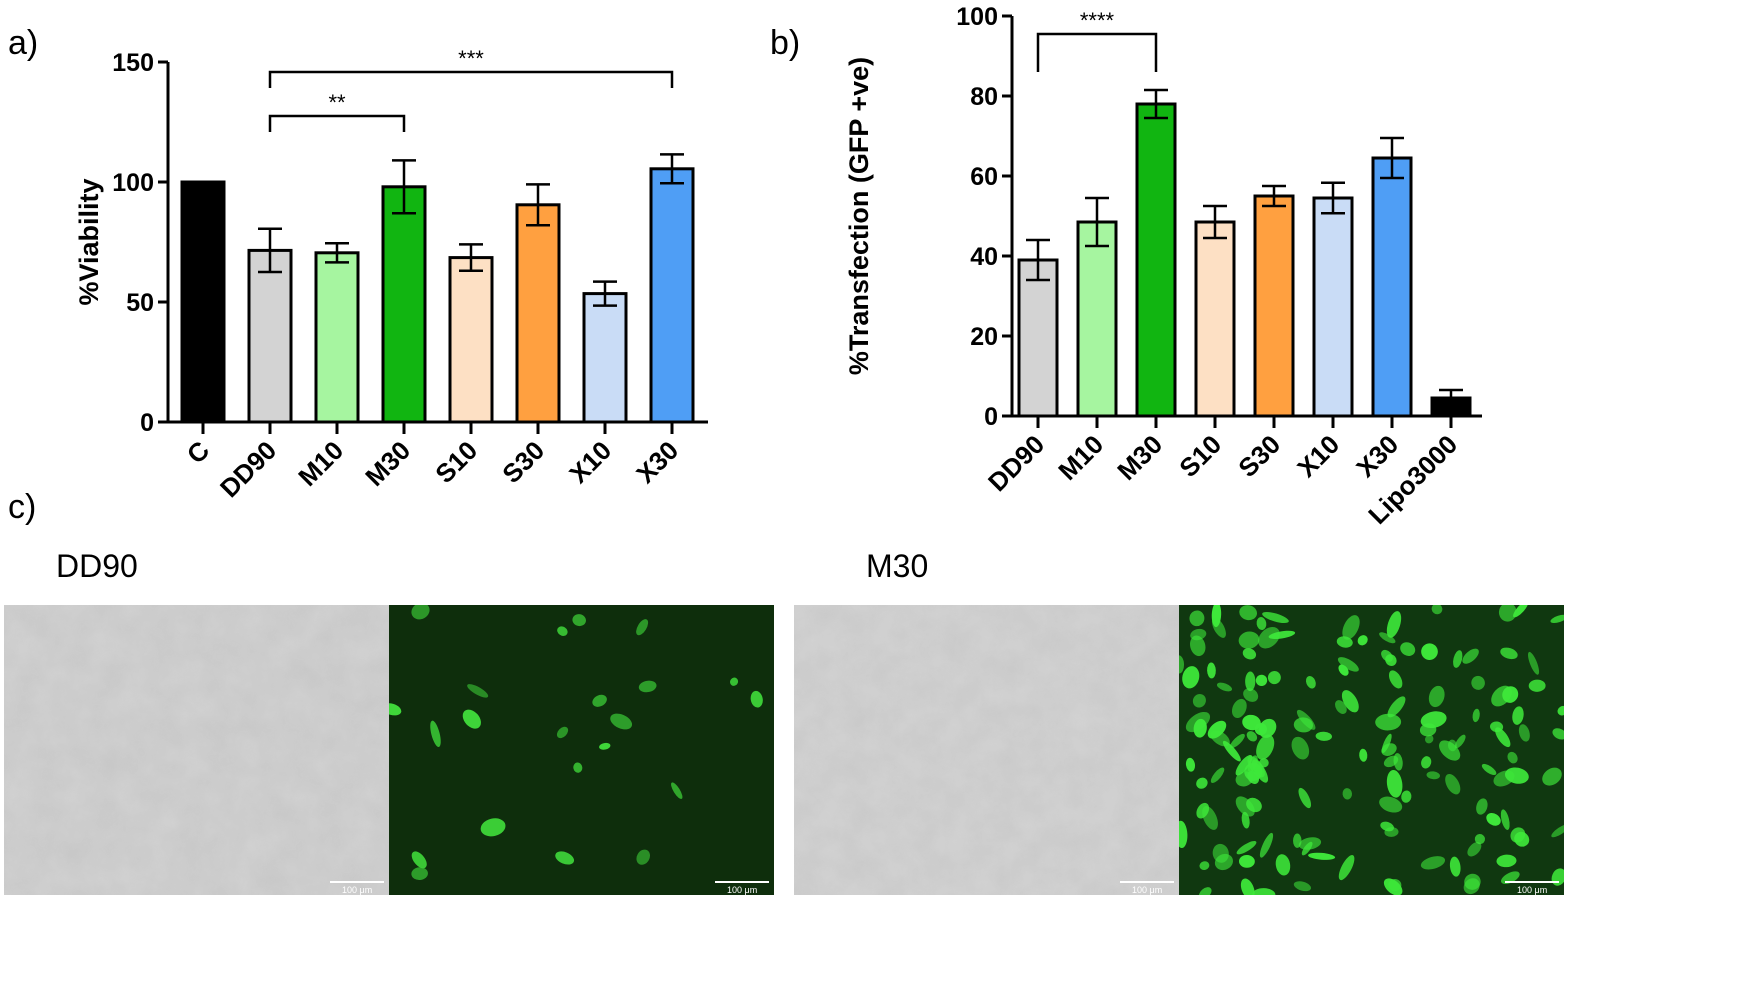 The width and height of the screenshot is (1742, 998). What do you see at coordinates (1371, 750) in the screenshot?
I see `fluorescence-image-m30: 100 μm` at bounding box center [1371, 750].